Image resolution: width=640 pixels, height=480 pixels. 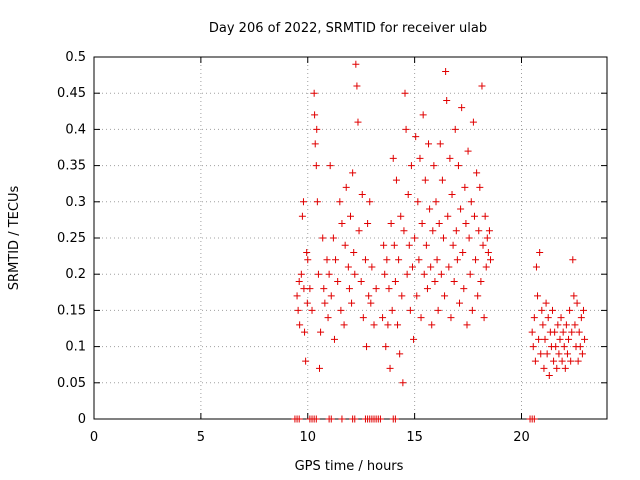 What do you see at coordinates (75, 274) in the screenshot?
I see `y-tick-label: 0.2` at bounding box center [75, 274].